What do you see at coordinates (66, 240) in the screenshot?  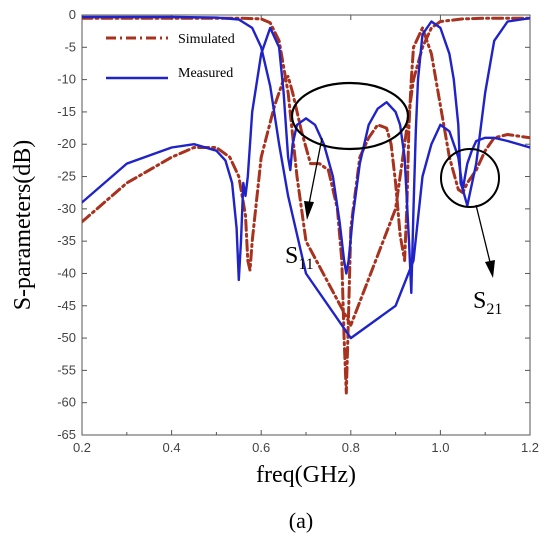 I see `y-tick-label: -35` at bounding box center [66, 240].